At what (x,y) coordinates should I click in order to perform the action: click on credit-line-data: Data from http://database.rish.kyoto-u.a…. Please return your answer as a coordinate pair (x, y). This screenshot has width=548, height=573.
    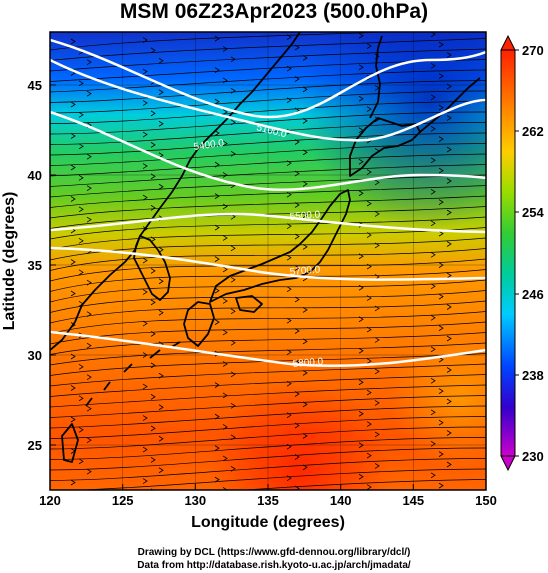
    Looking at the image, I should click on (274, 565).